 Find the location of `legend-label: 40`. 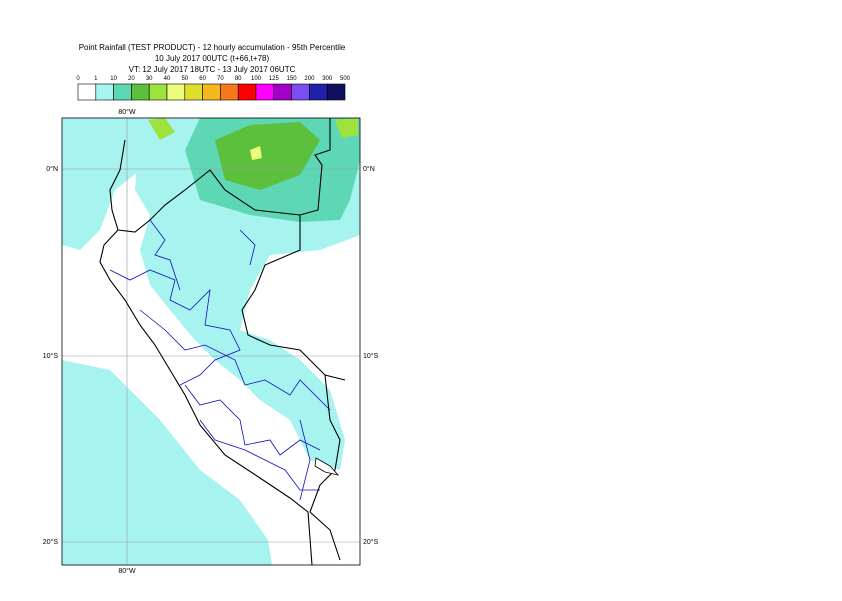

legend-label: 40 is located at coordinates (167, 79).